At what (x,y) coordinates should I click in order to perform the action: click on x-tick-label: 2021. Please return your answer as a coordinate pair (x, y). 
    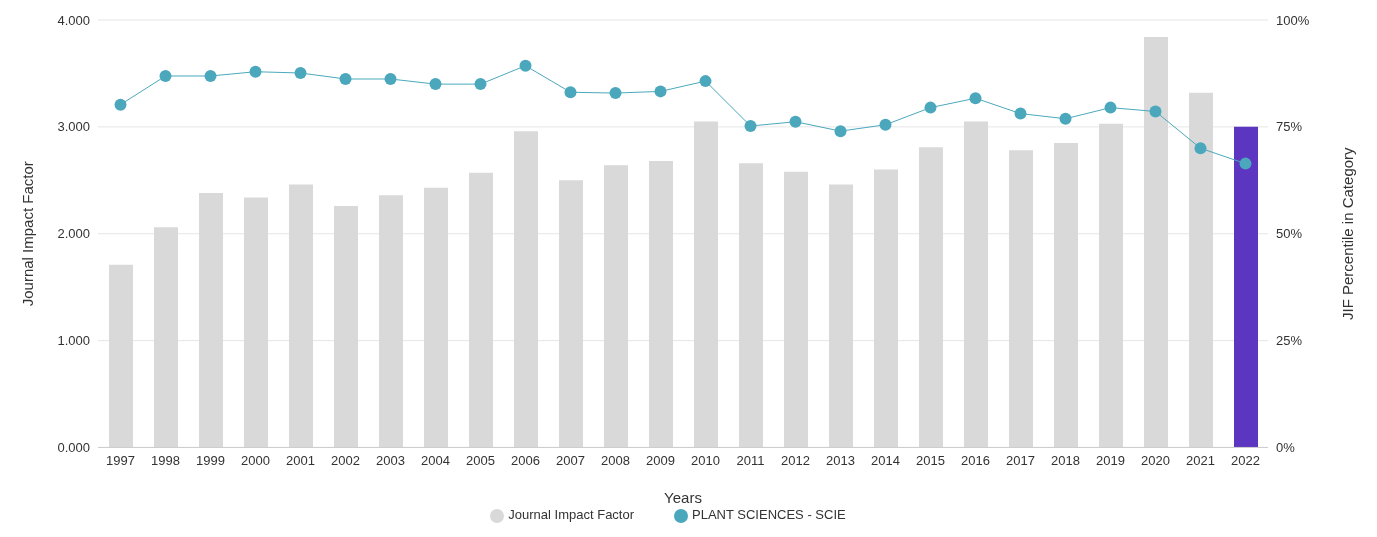
    Looking at the image, I should click on (1200, 460).